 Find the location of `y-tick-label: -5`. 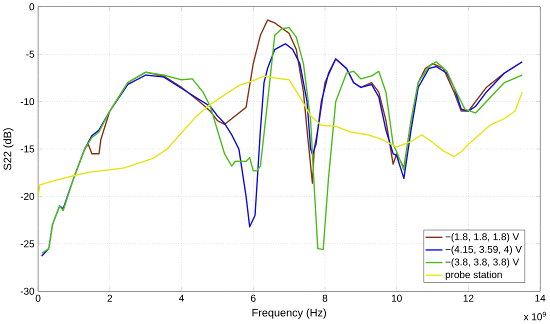

y-tick-label: -5 is located at coordinates (30, 54).